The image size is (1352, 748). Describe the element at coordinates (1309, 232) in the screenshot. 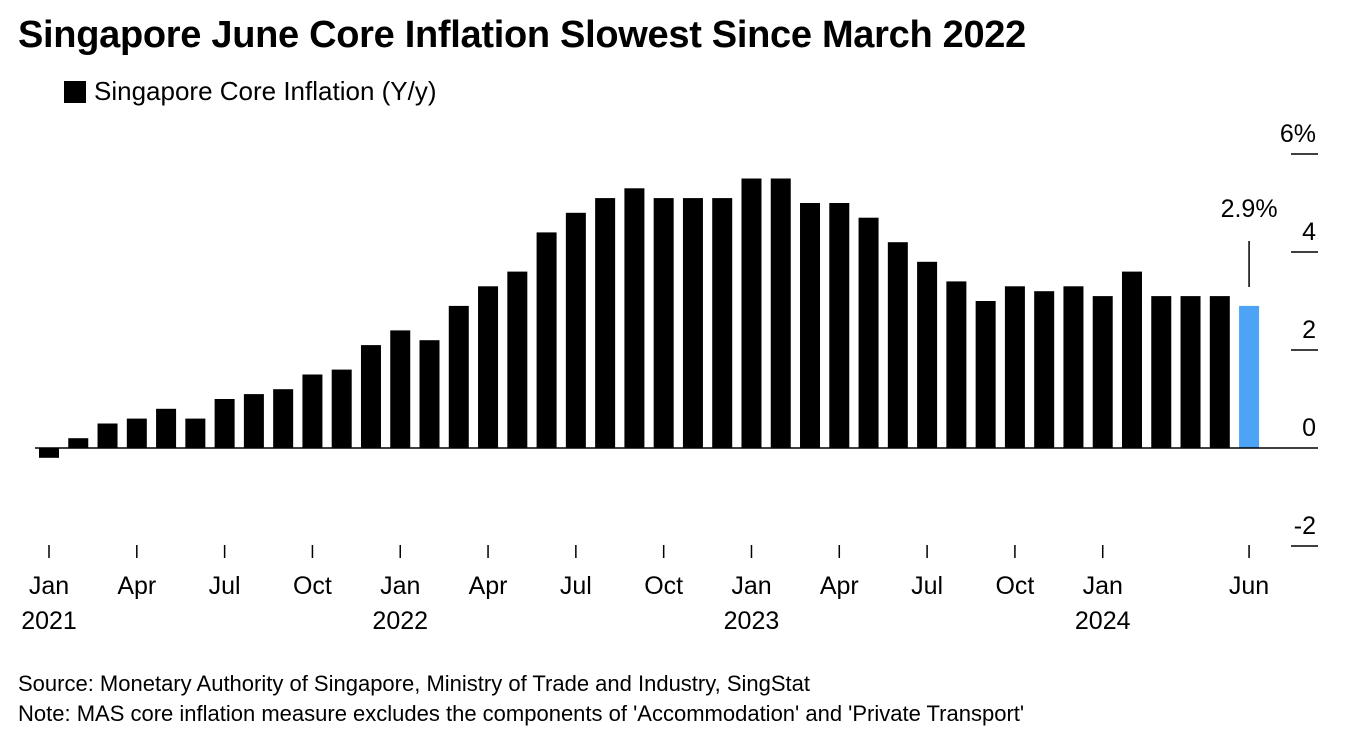

I see `y-tick-label: 4` at that location.